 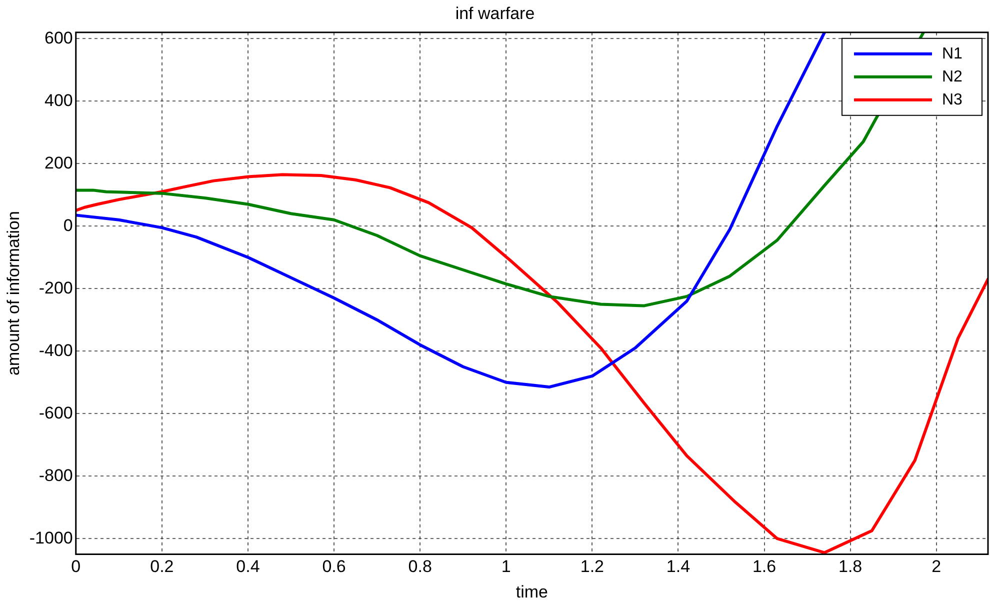 I want to click on y-tick-label: 600, so click(x=58, y=38).